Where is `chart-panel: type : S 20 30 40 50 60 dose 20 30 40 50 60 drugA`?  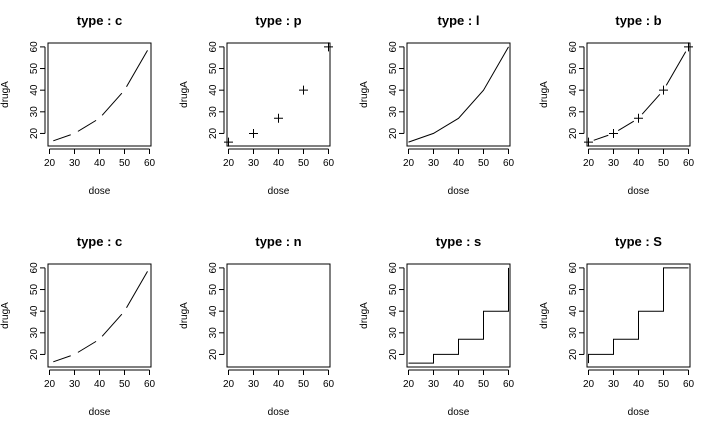
chart-panel: type : S 20 30 40 50 60 dose 20 30 40 50 60 drugA is located at coordinates (616, 326).